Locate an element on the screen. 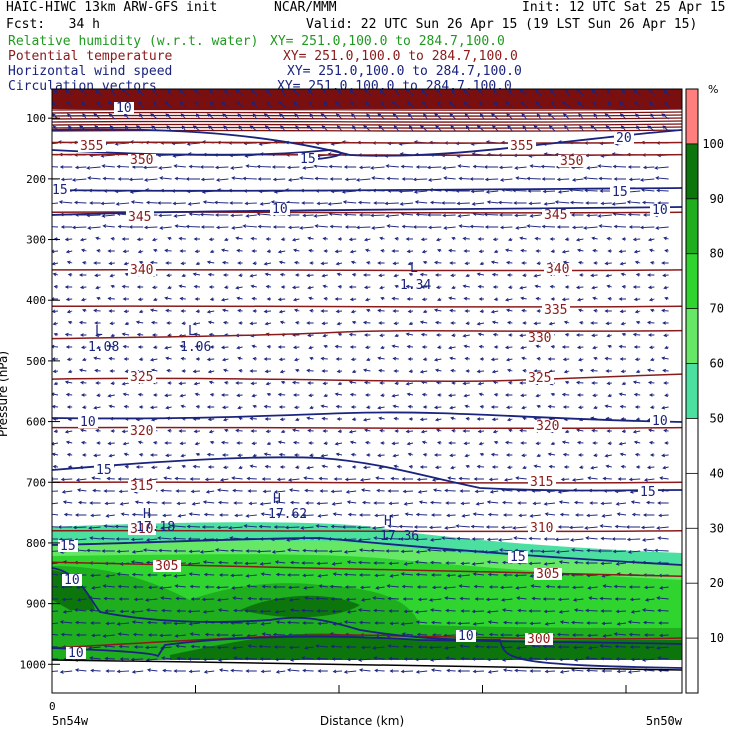 This screenshot has height=740, width=740. theta-label: 315 is located at coordinates (541, 482).